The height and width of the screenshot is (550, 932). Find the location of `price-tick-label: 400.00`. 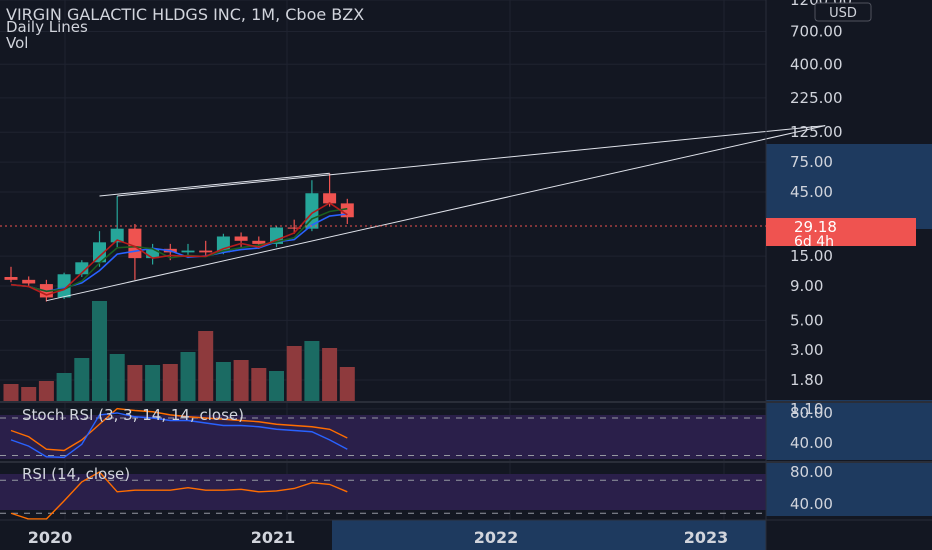

price-tick-label: 400.00 is located at coordinates (816, 64).